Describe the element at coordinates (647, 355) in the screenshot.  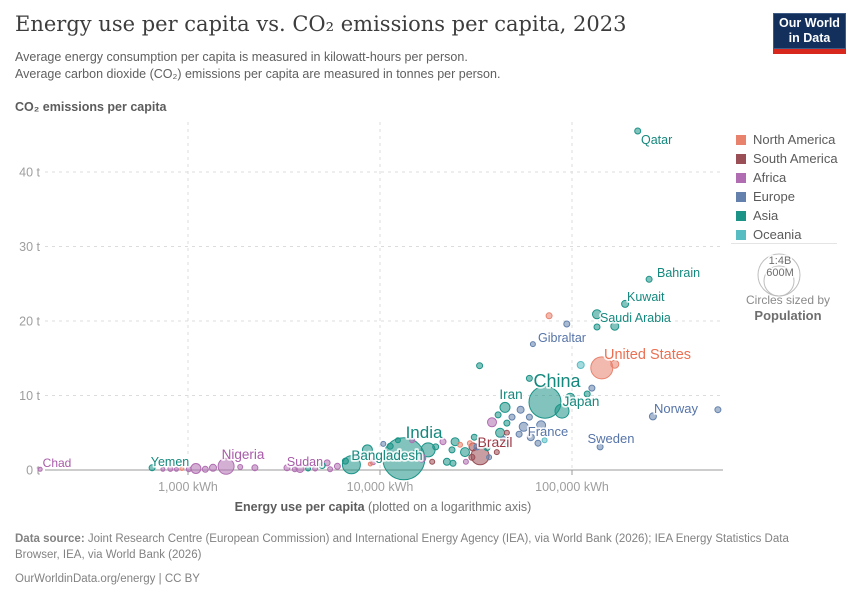
I see `country-label-united-states: United States` at that location.